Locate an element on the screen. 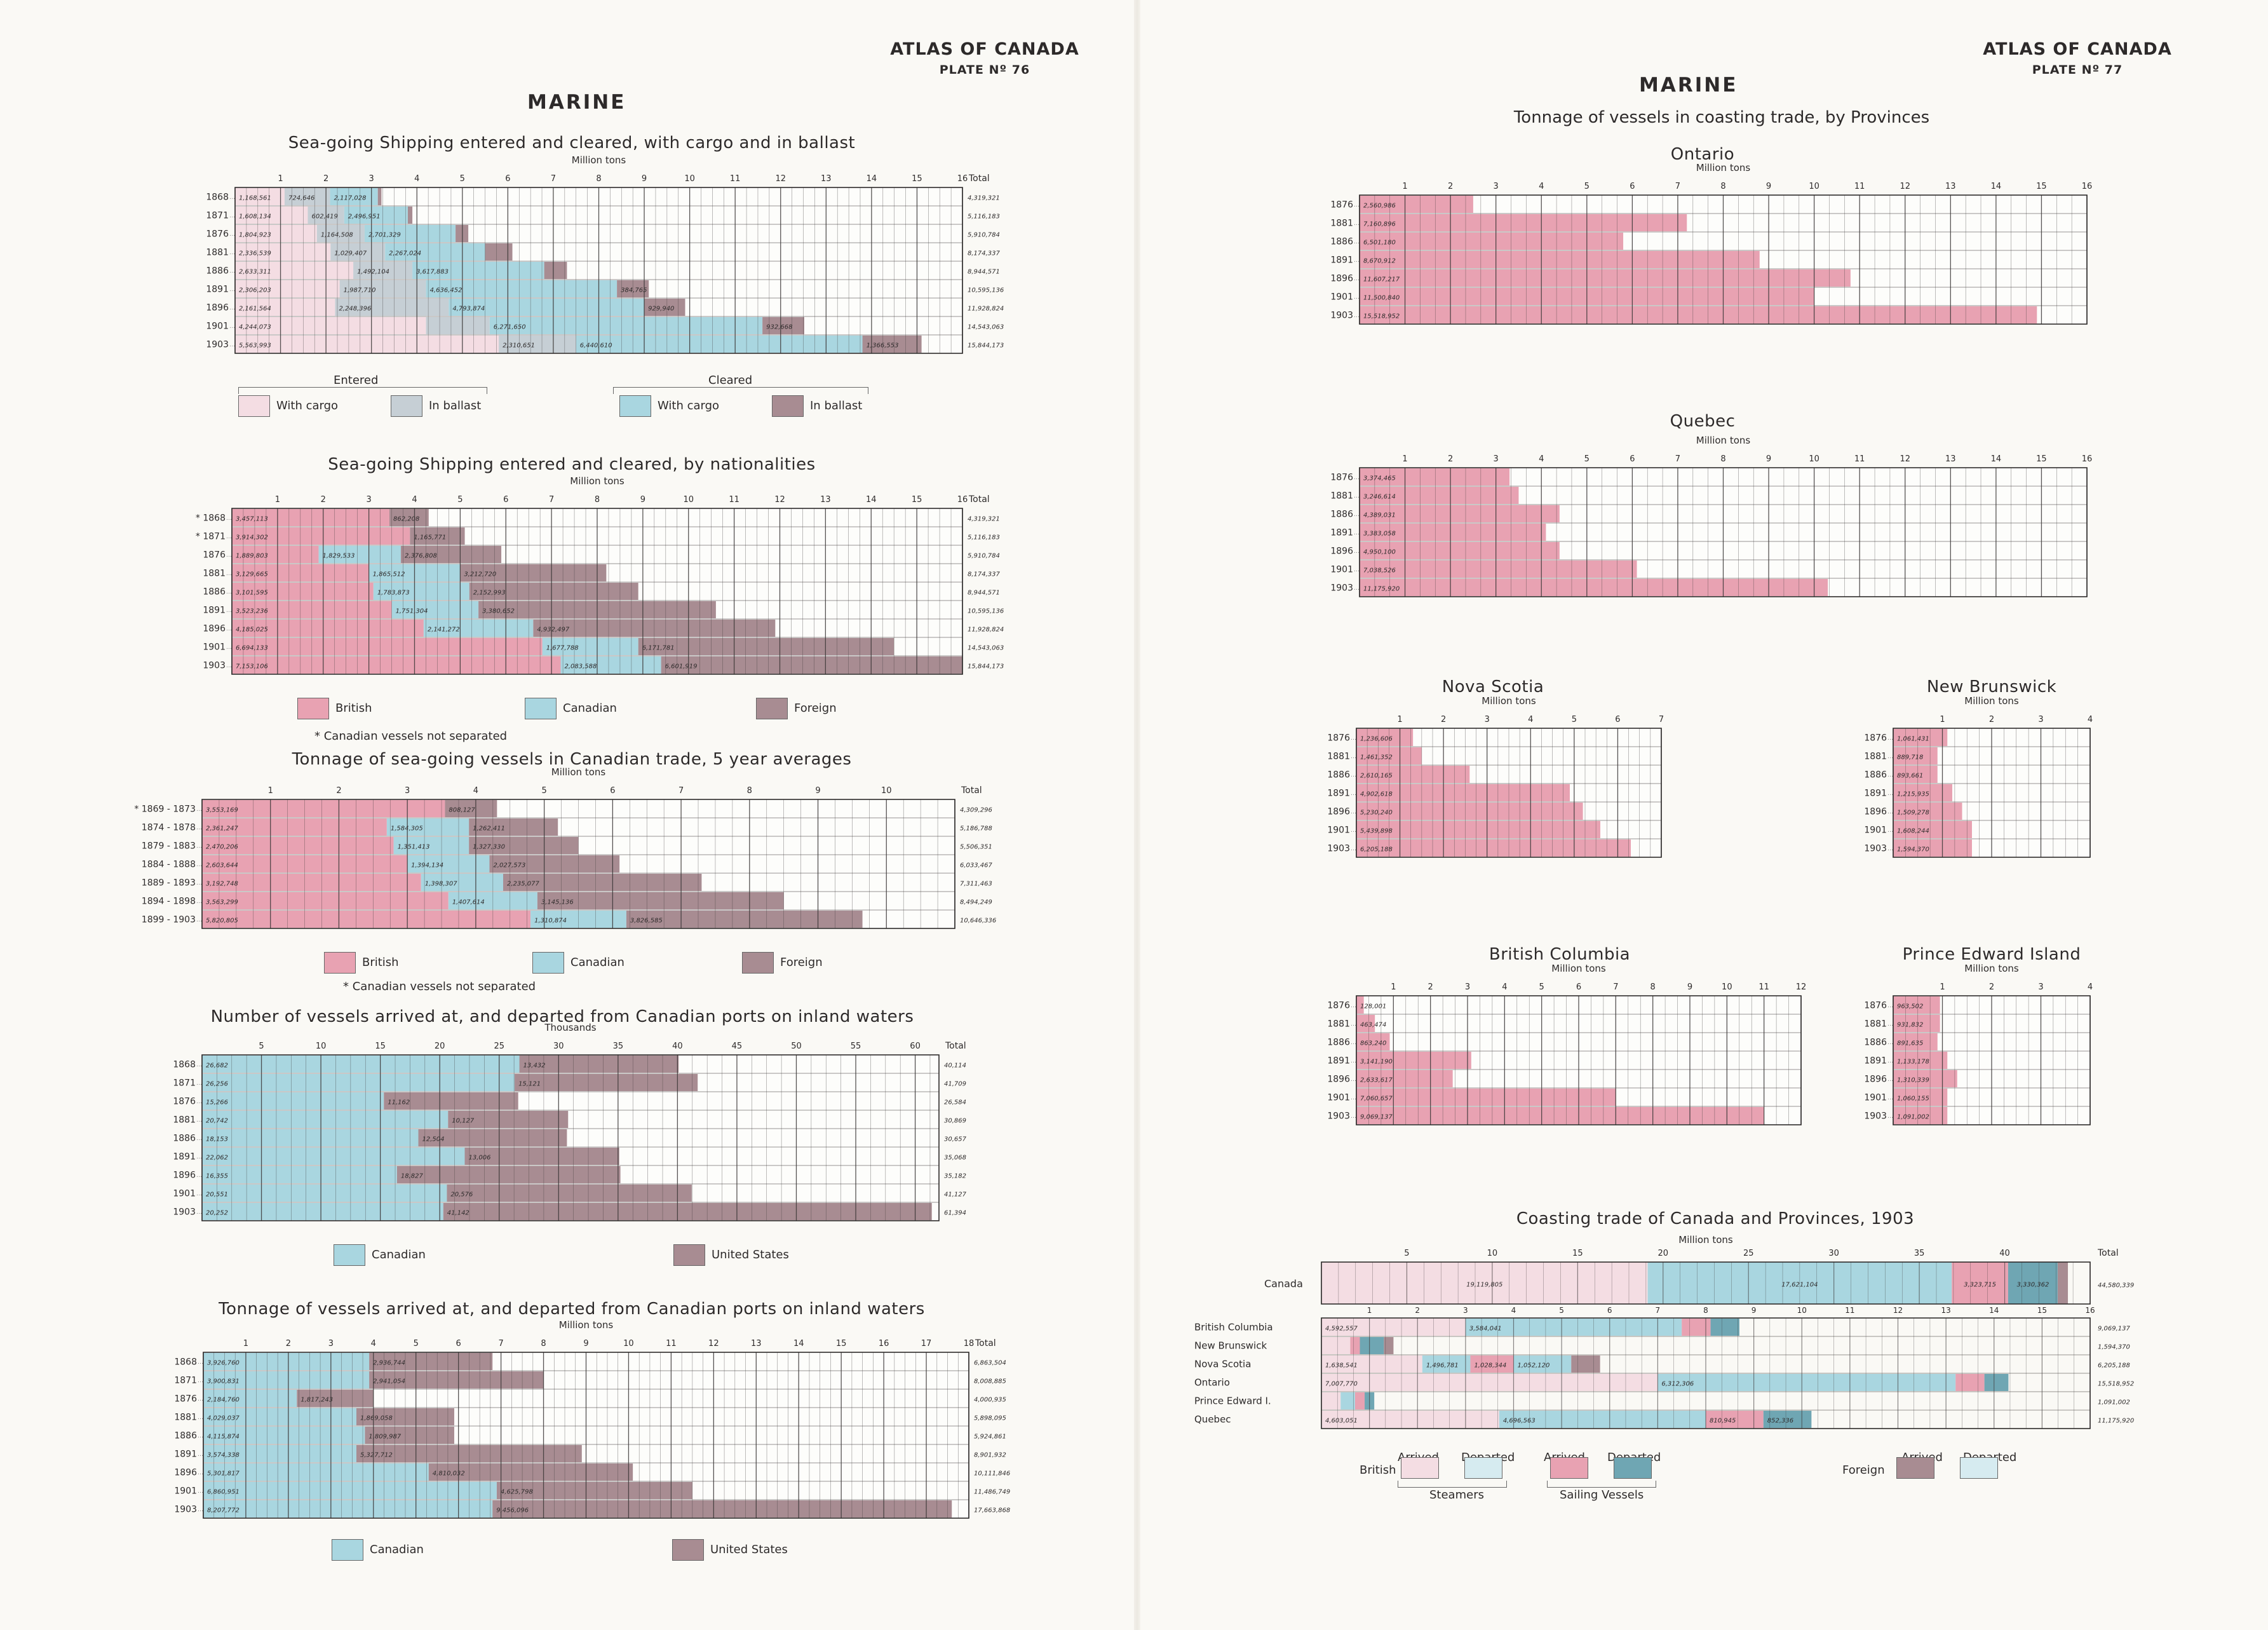 The width and height of the screenshot is (2268, 1630). bar-value-label: 2,267,024 is located at coordinates (405, 253).